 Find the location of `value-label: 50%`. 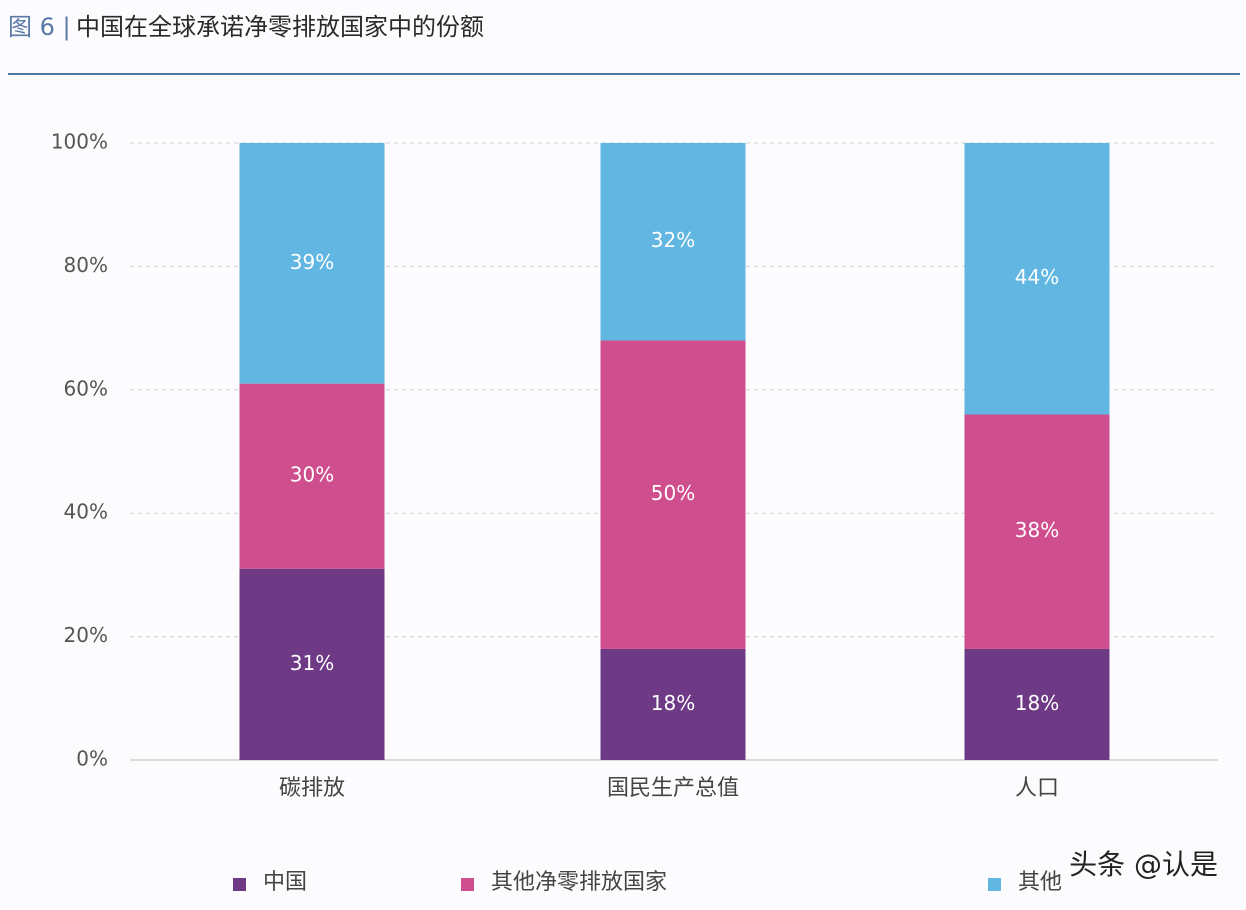

value-label: 50% is located at coordinates (673, 493).